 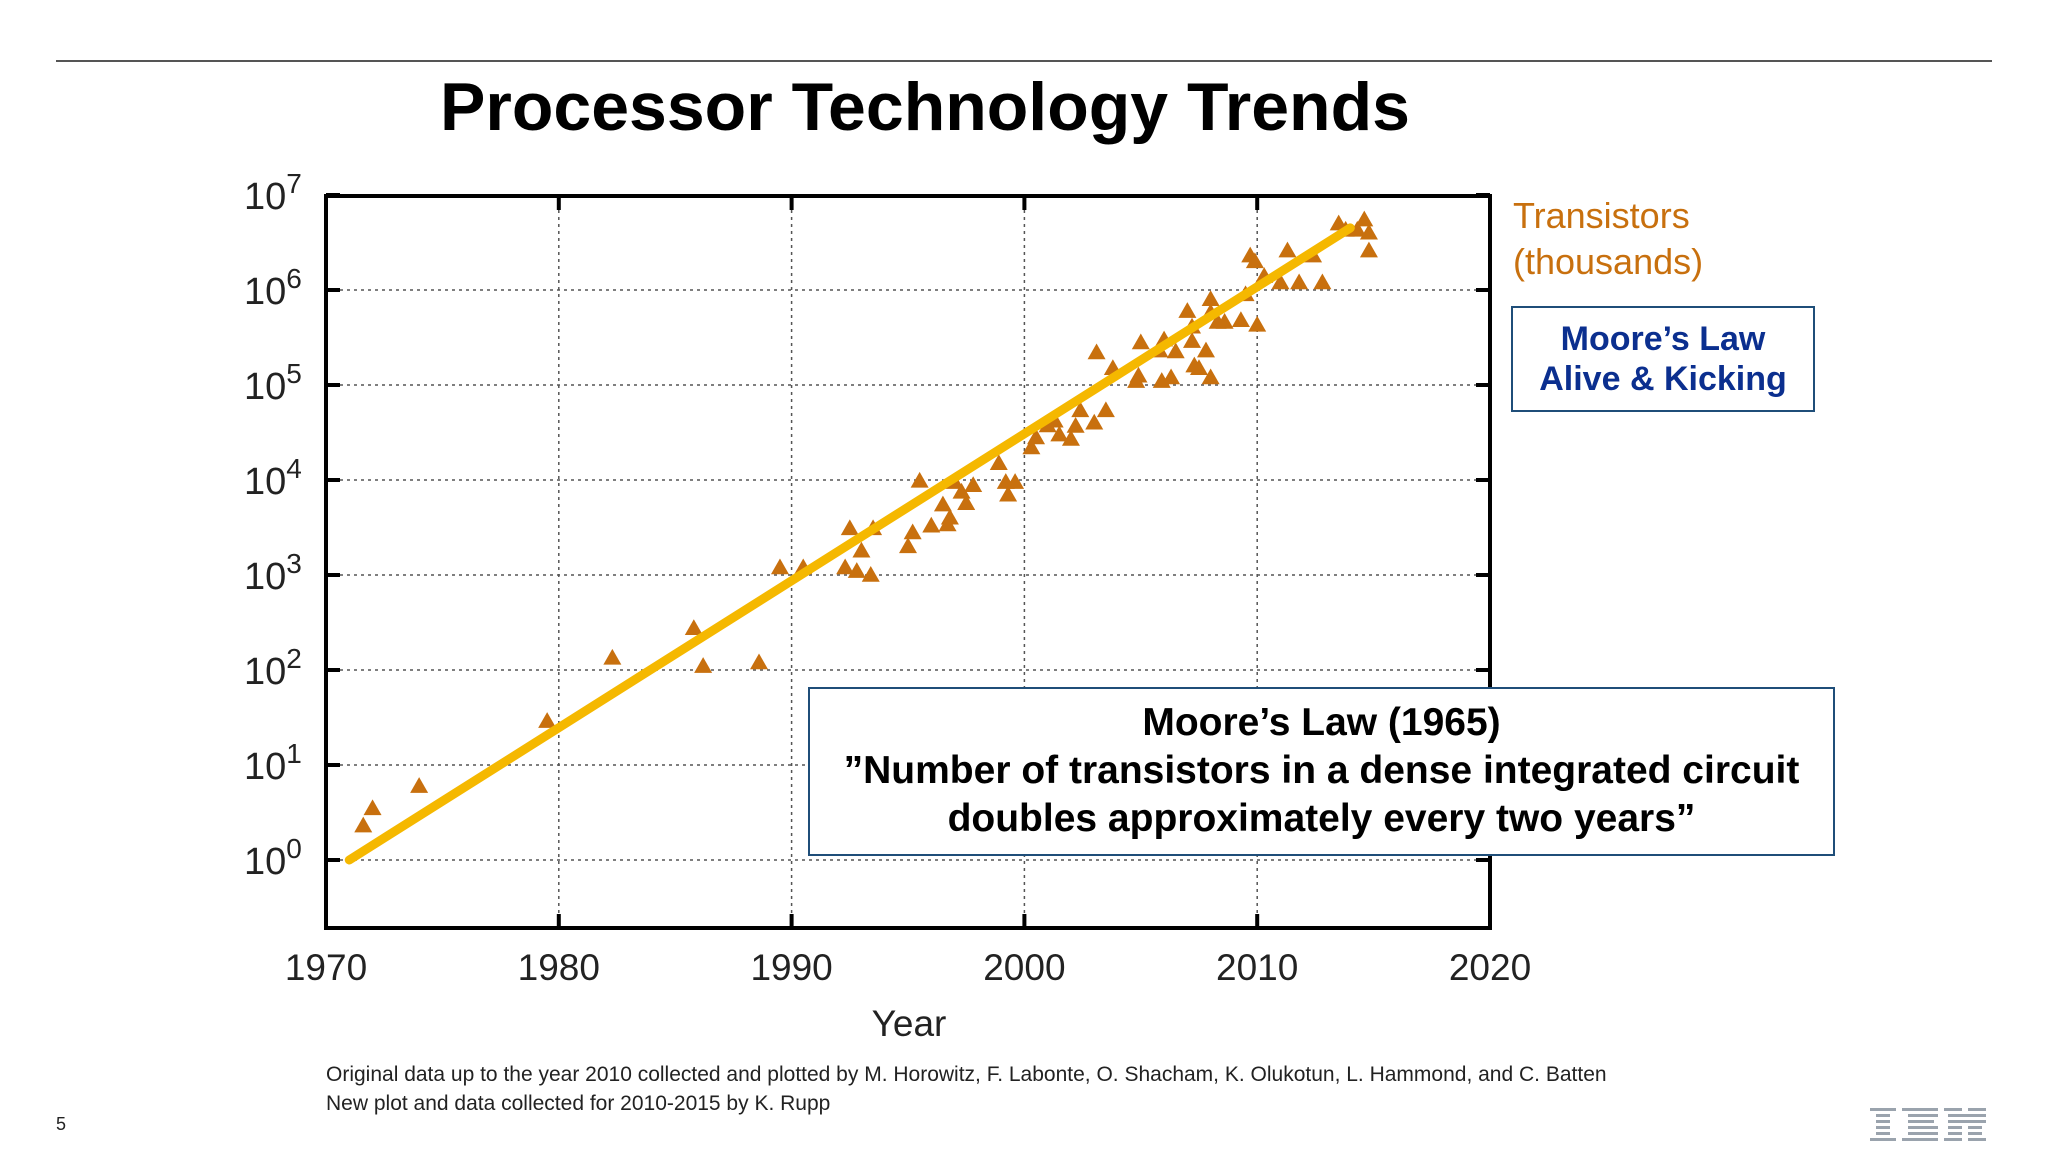 What do you see at coordinates (925, 107) in the screenshot?
I see `slide-title: Processor Technology Trends` at bounding box center [925, 107].